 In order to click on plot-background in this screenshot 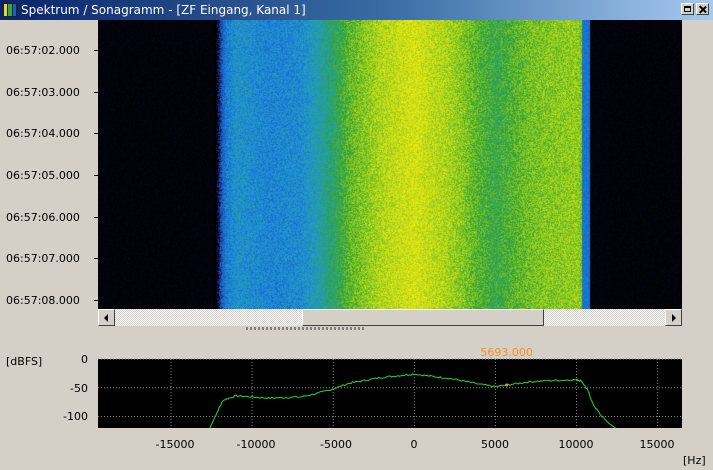, I will do `click(390, 393)`.